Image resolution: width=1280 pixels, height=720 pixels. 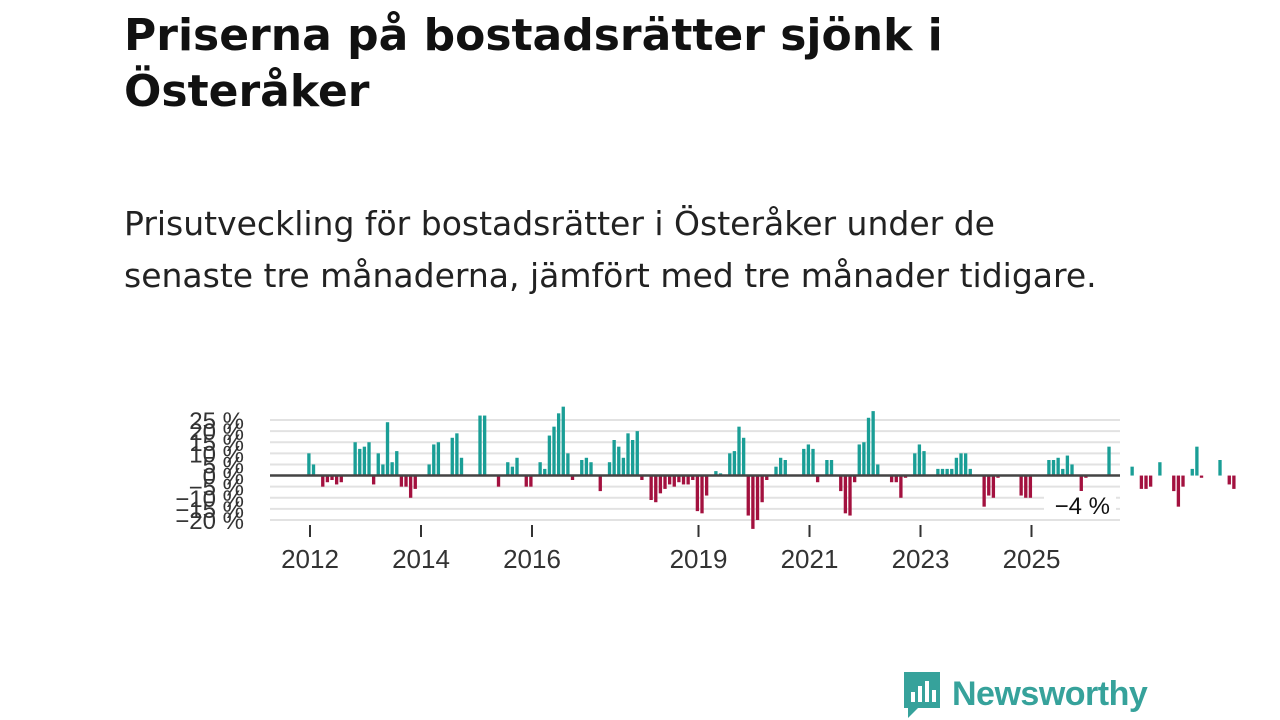 What do you see at coordinates (310, 559) in the screenshot?
I see `x-tick-label: 2012` at bounding box center [310, 559].